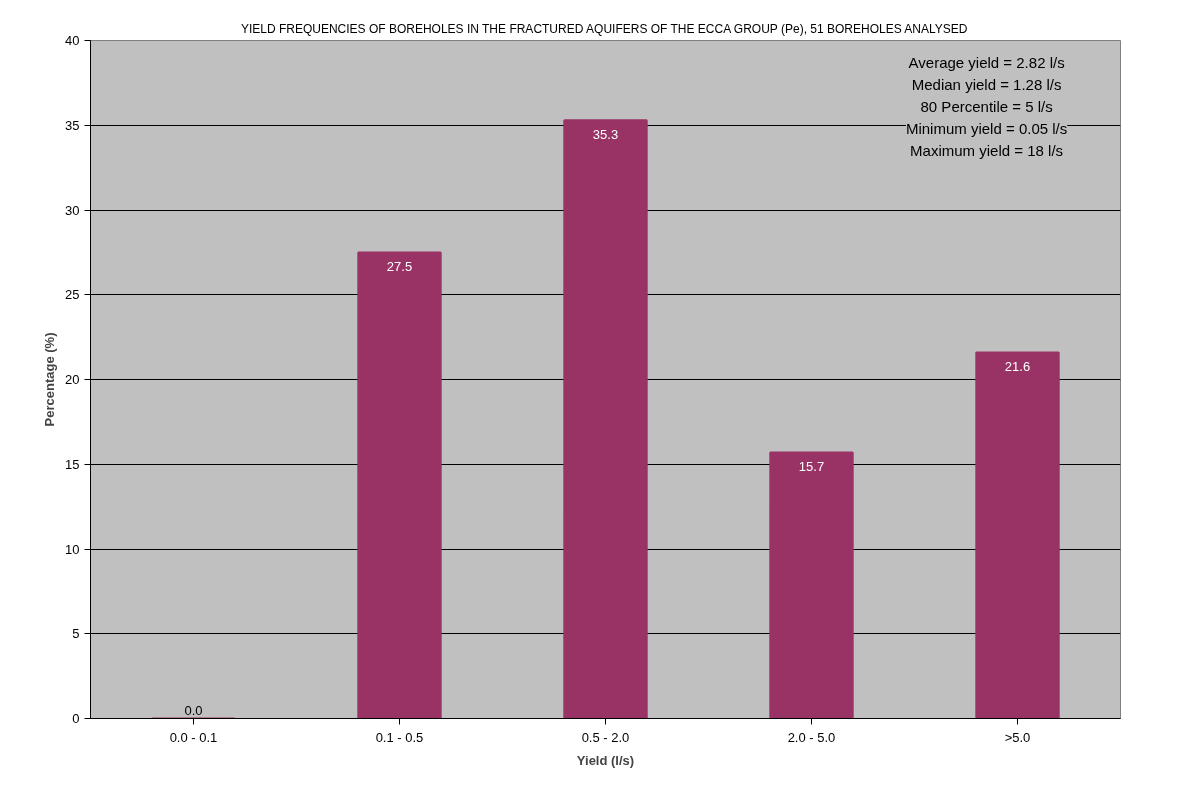 This screenshot has height=785, width=1194. Describe the element at coordinates (986, 128) in the screenshot. I see `annotation: Minimum yield = 0.05 l/s` at that location.